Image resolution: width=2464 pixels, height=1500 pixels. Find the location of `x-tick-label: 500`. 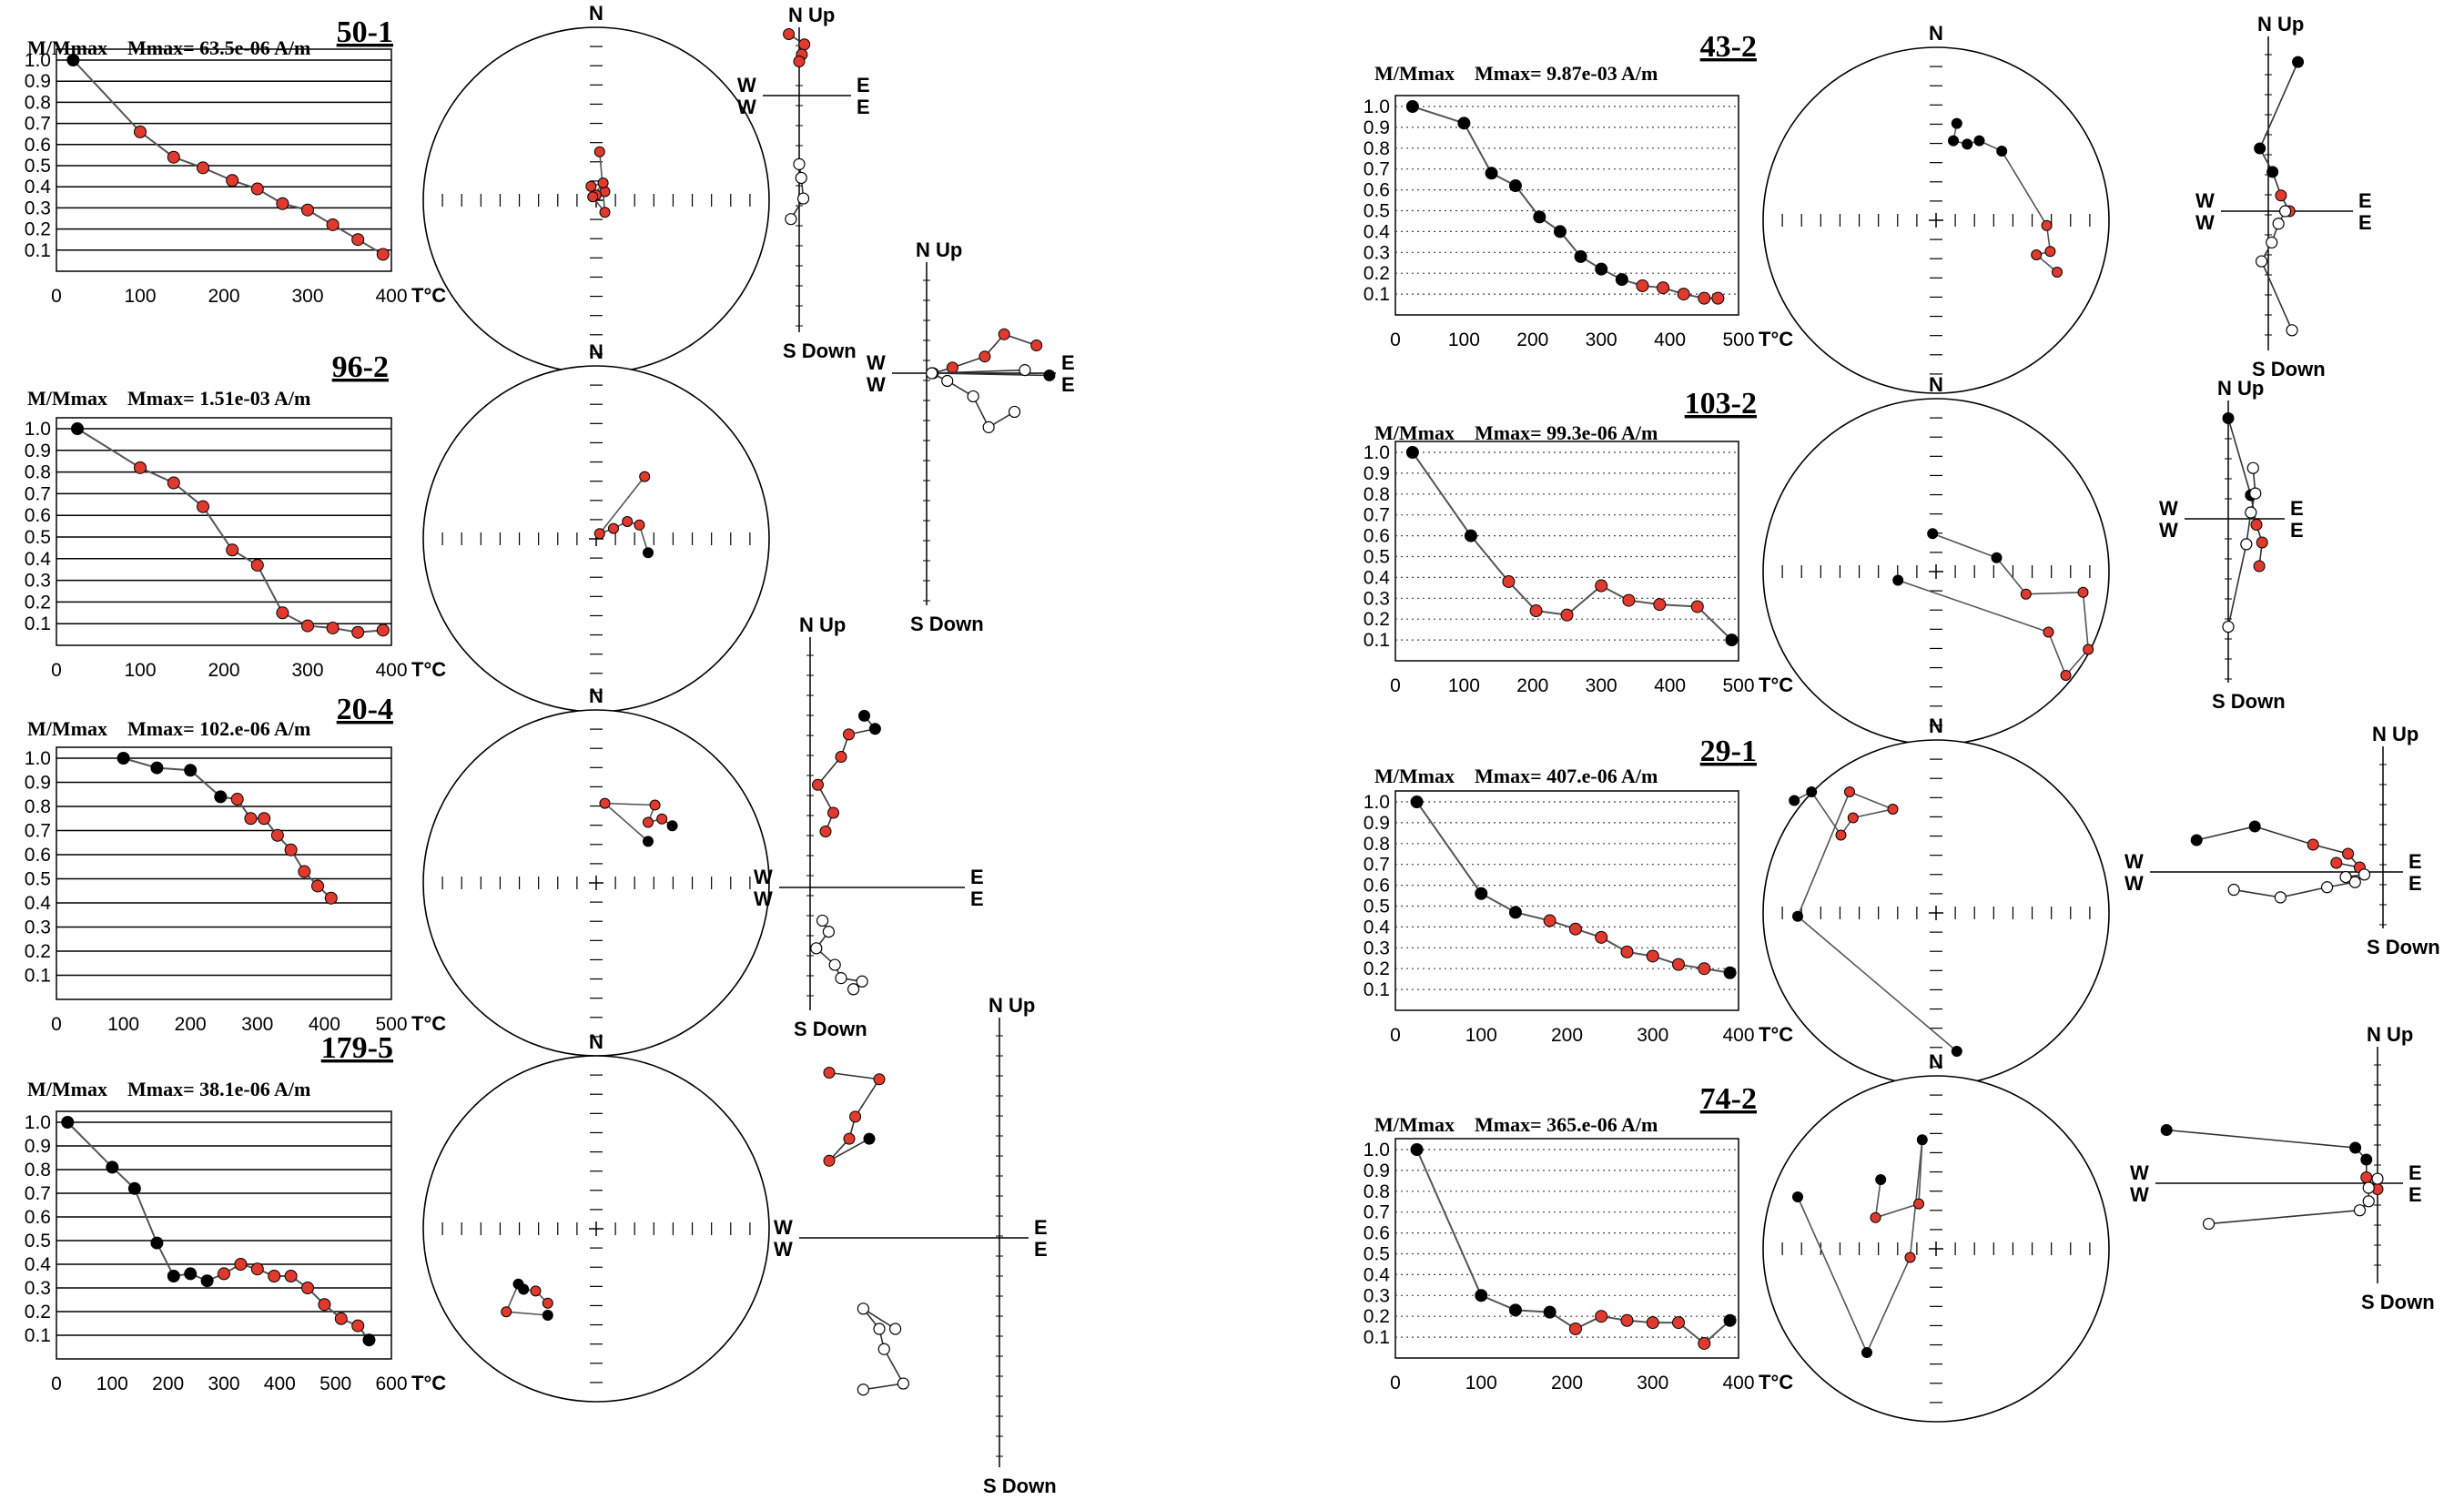

x-tick-label: 500 is located at coordinates (335, 1383).